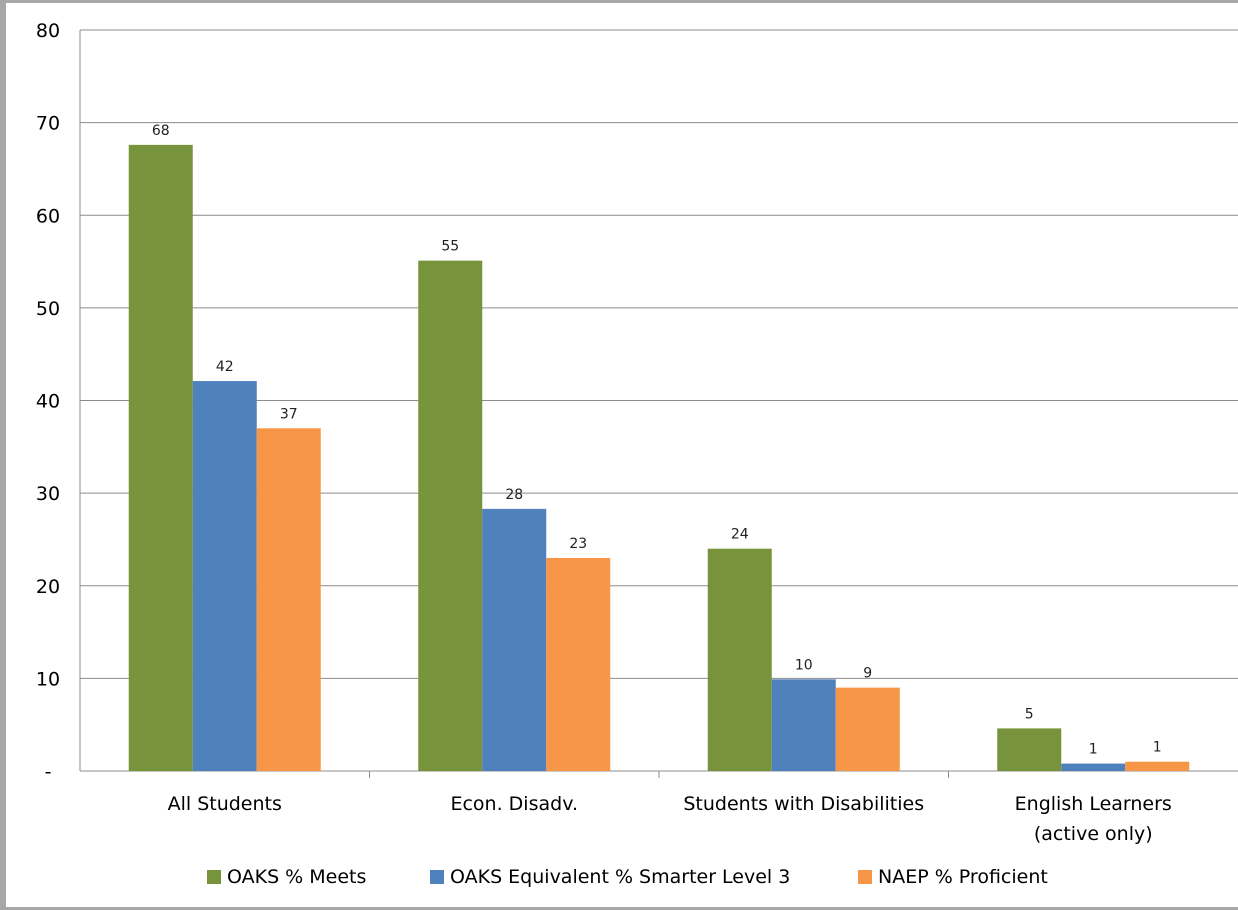 The image size is (1238, 910). Describe the element at coordinates (514, 495) in the screenshot. I see `data-label: 28` at that location.